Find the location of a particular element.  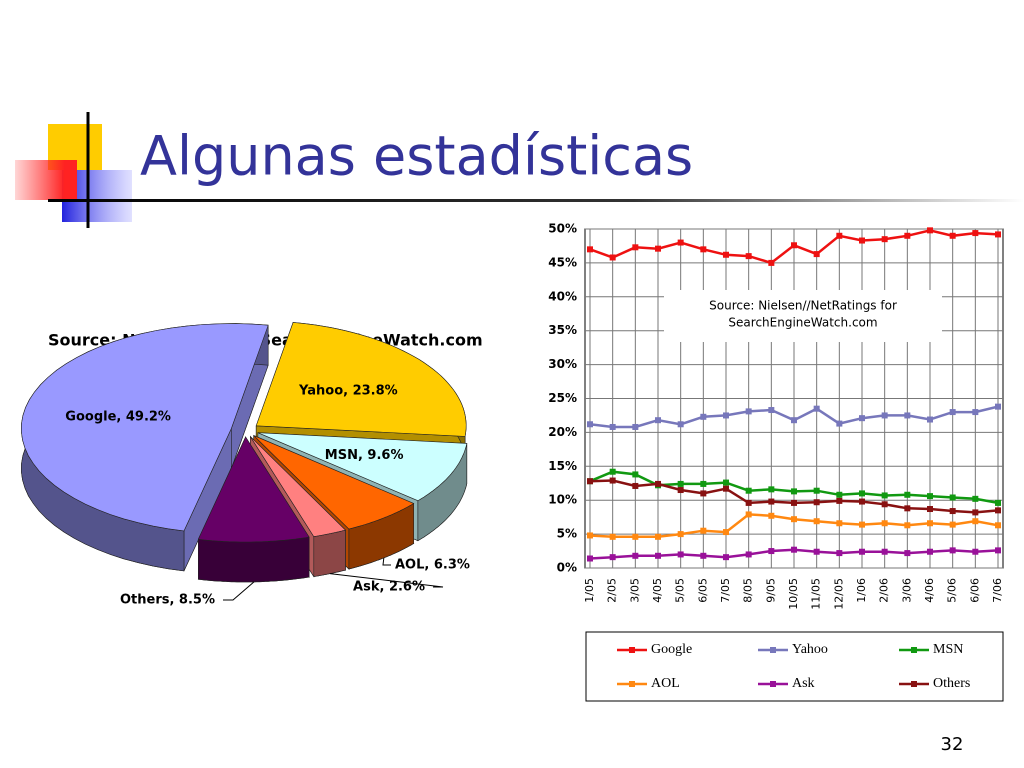

x-tick-label: 4/06 is located at coordinates (929, 590).